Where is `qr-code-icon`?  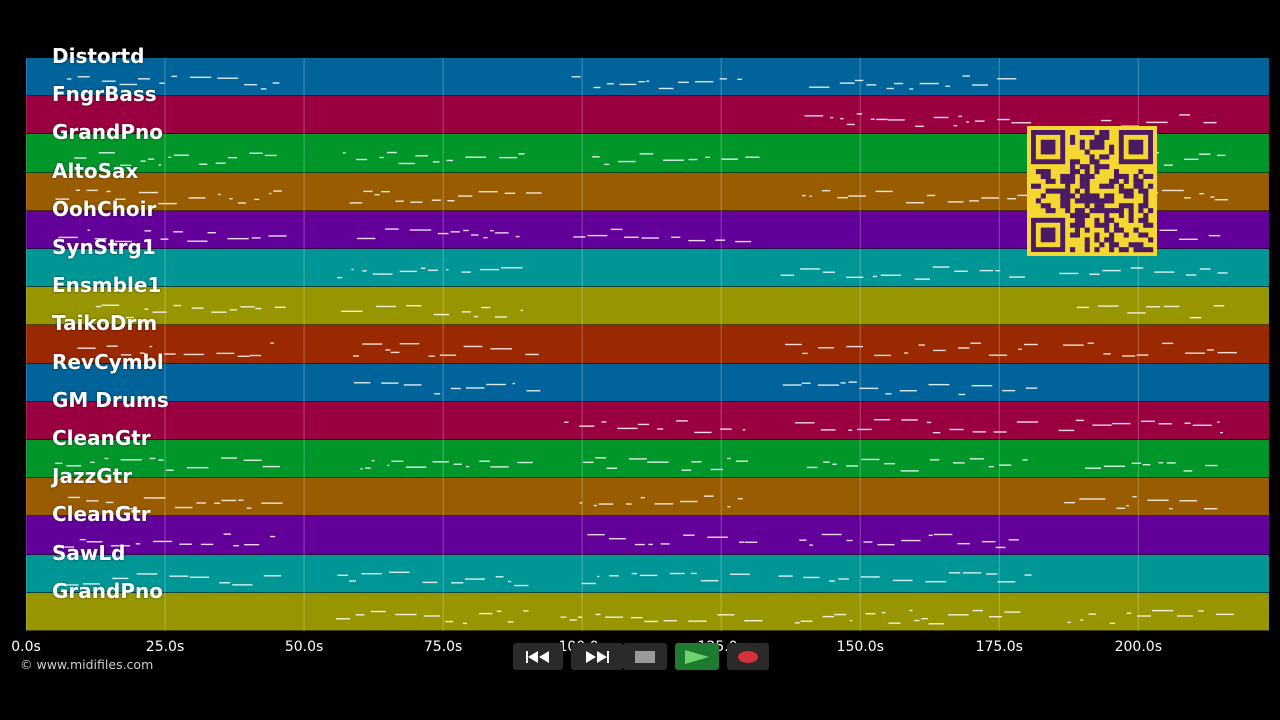
qr-code-icon is located at coordinates (1092, 191).